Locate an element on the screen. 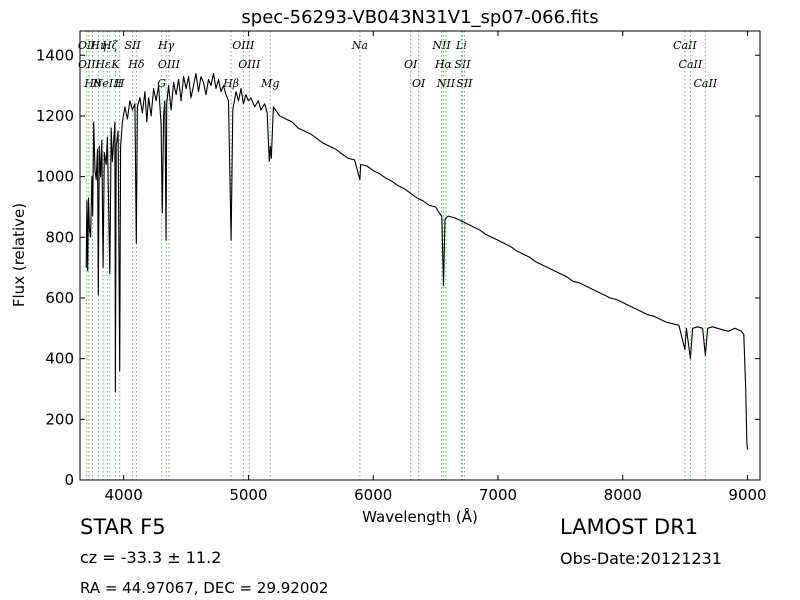  line-label-k: K is located at coordinates (115, 64).